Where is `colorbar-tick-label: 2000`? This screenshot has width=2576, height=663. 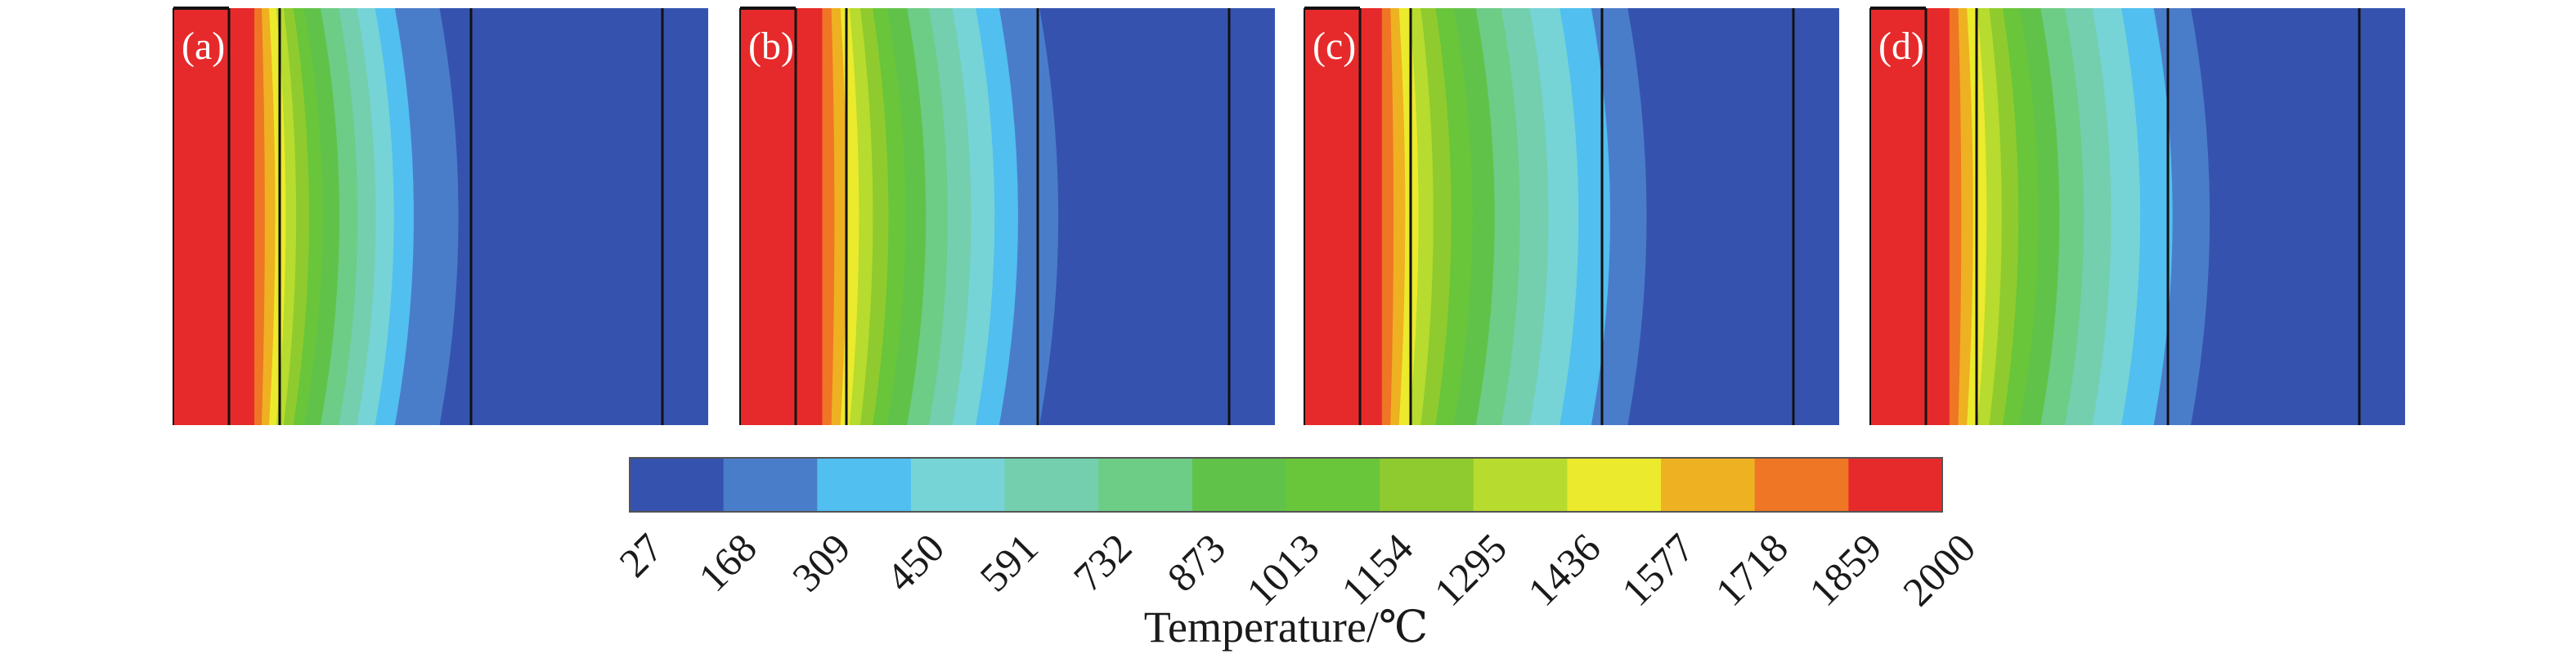
colorbar-tick-label: 2000 is located at coordinates (1939, 570).